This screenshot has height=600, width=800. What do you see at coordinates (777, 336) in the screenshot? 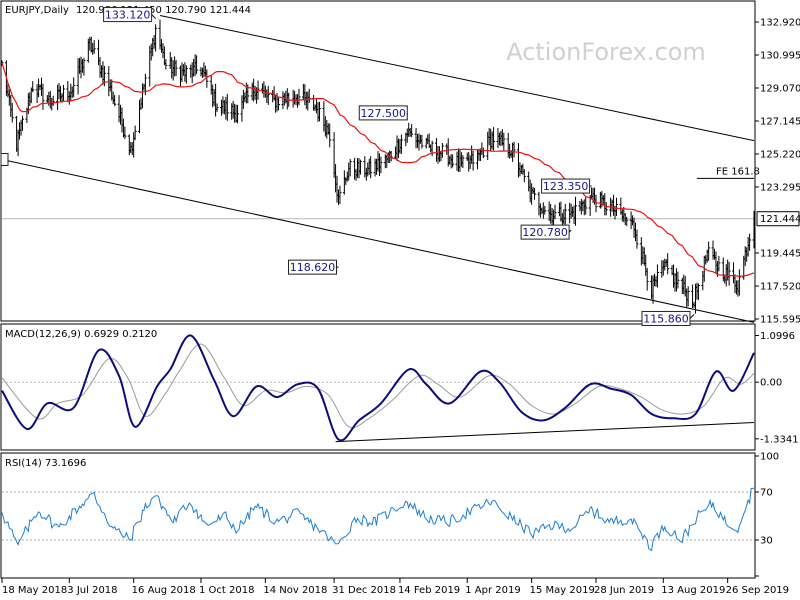
I see `macd-y-tick: 1.0996` at bounding box center [777, 336].